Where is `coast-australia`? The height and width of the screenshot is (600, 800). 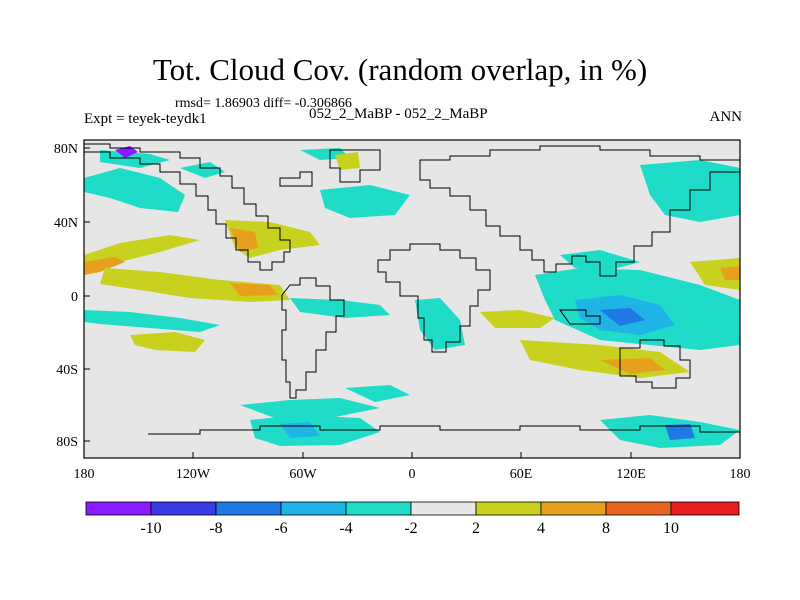
coast-australia is located at coordinates (655, 364).